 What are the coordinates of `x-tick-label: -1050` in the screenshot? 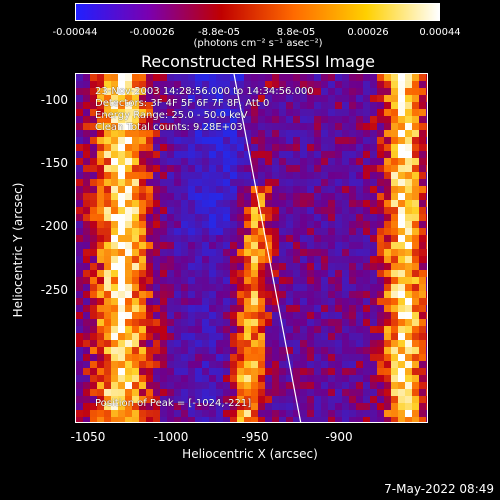 It's located at (88, 437).